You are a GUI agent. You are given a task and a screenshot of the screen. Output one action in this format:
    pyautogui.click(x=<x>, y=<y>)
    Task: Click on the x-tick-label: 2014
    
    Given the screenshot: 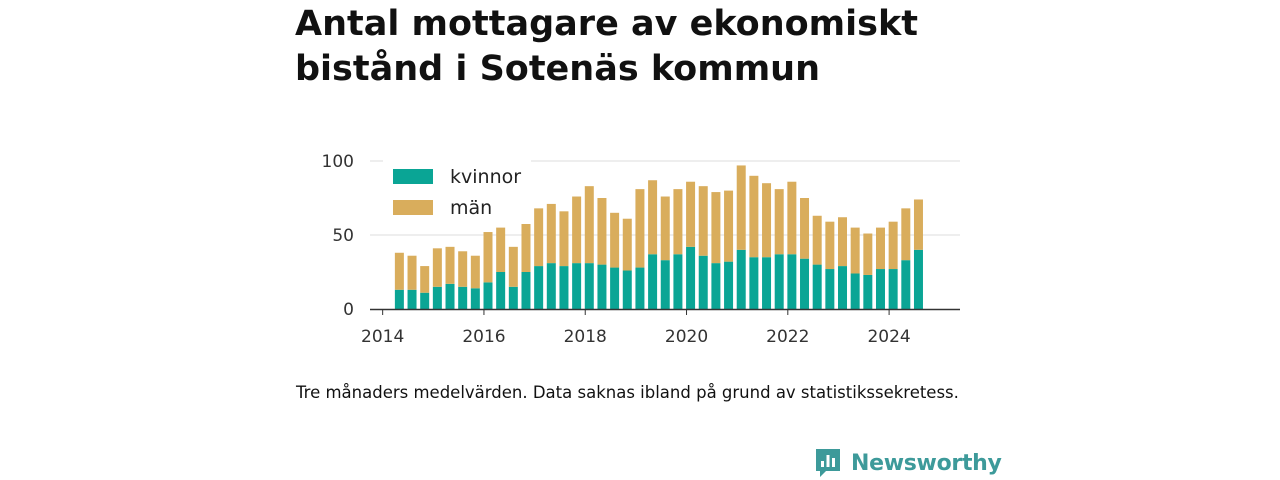 What is the action you would take?
    pyautogui.click(x=382, y=337)
    